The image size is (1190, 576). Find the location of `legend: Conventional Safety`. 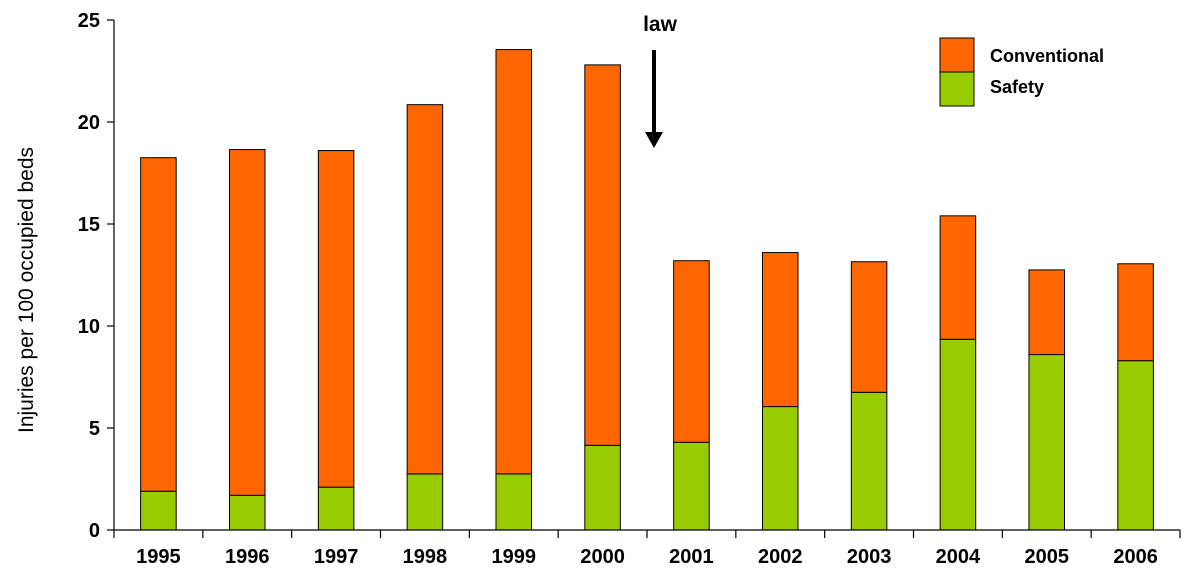

legend: Conventional Safety is located at coordinates (1021, 72).